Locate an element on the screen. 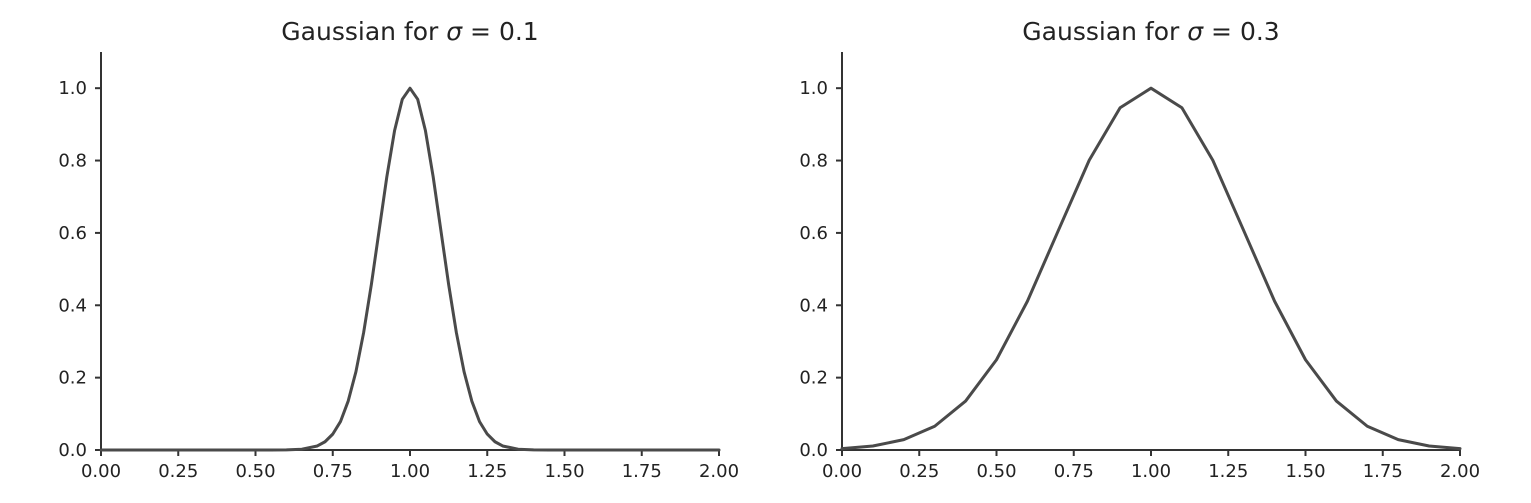  chart-title: Gaussian for σ = 0.1 is located at coordinates (409, 31).